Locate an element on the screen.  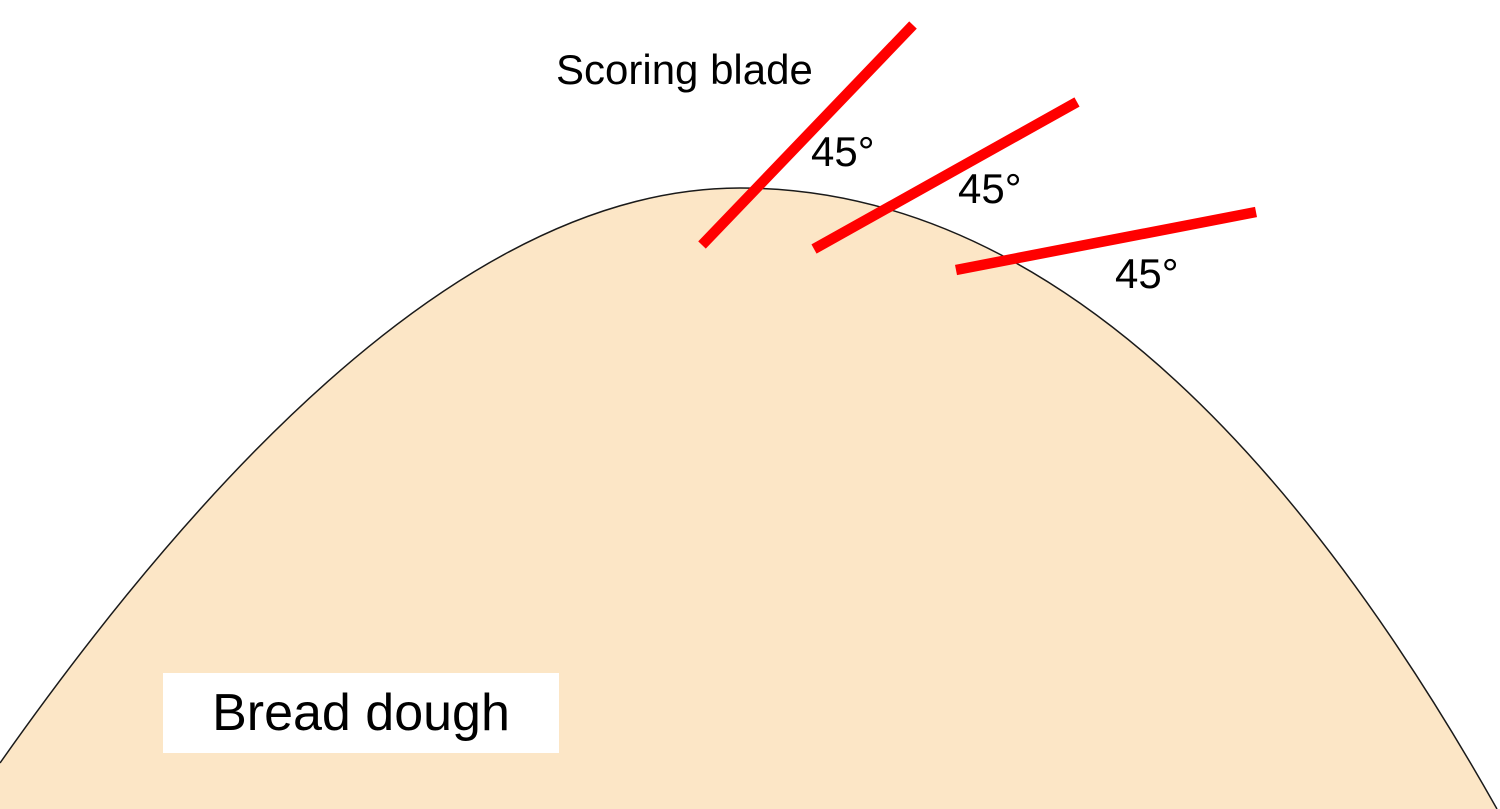
bread-dough-label: Bread dough is located at coordinates (361, 713).